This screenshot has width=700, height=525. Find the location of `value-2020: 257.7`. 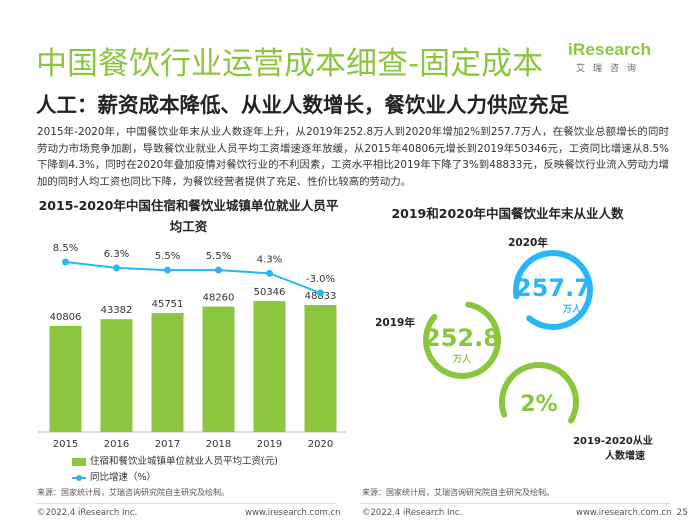

value-2020: 257.7 is located at coordinates (553, 288).